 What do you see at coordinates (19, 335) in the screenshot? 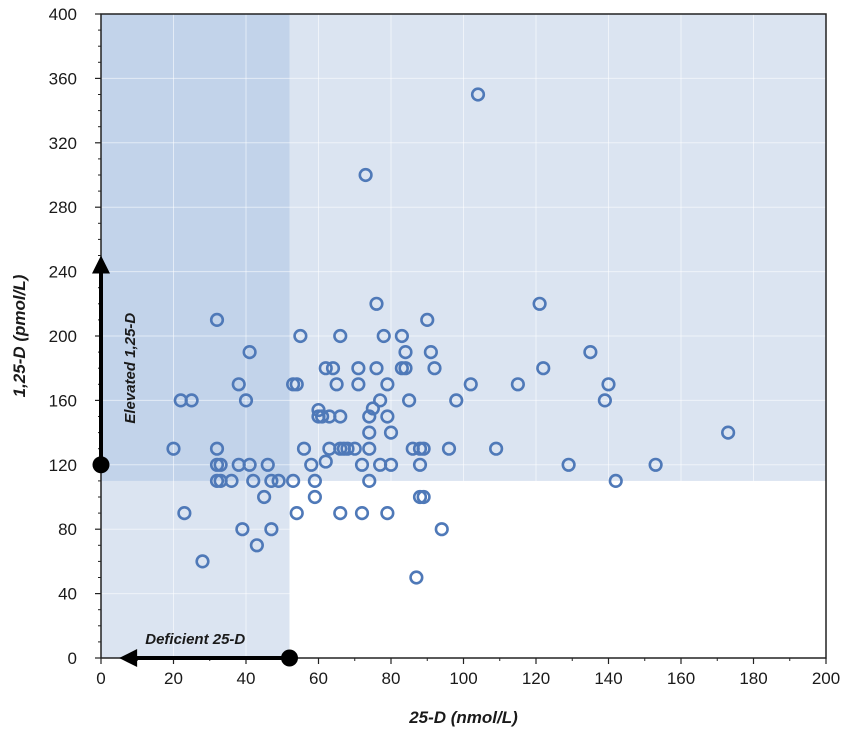
I see `y-axis-title: 1,25-D (pmol/L)` at bounding box center [19, 335].